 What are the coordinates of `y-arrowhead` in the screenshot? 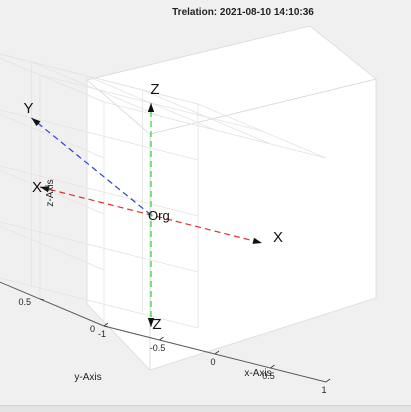 It's located at (36, 122).